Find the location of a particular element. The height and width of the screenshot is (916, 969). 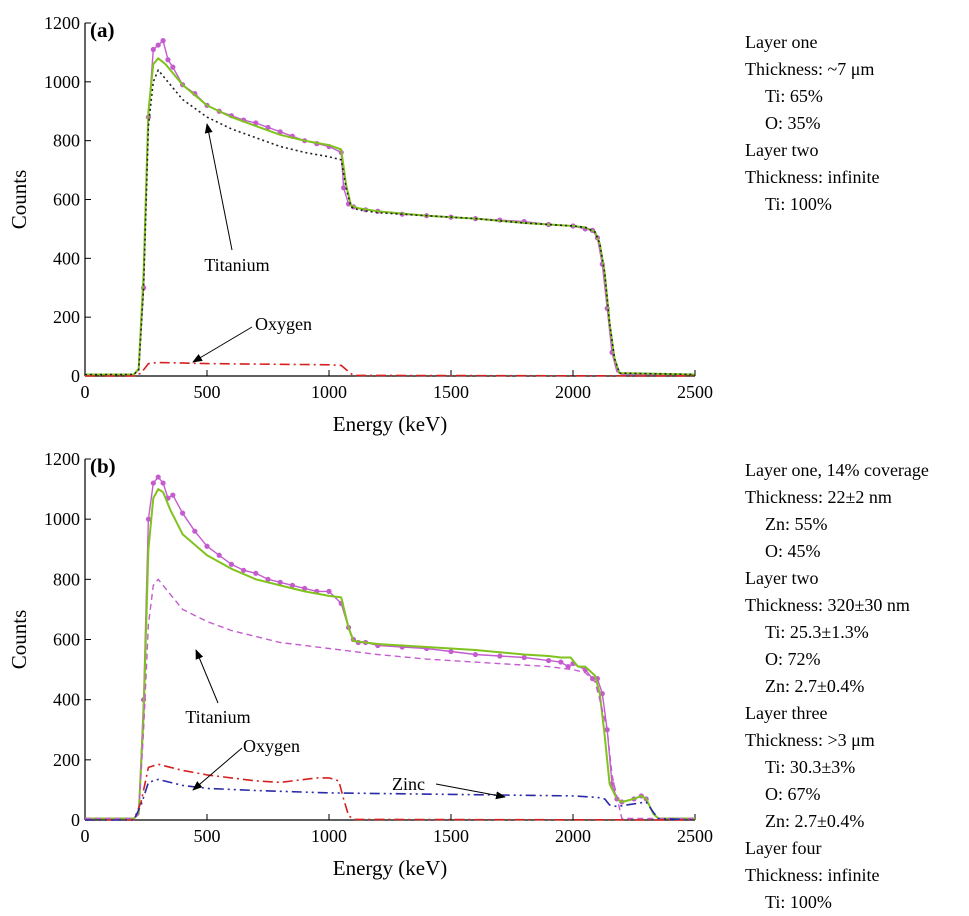

layer-info-line: O: 72% is located at coordinates (793, 659).